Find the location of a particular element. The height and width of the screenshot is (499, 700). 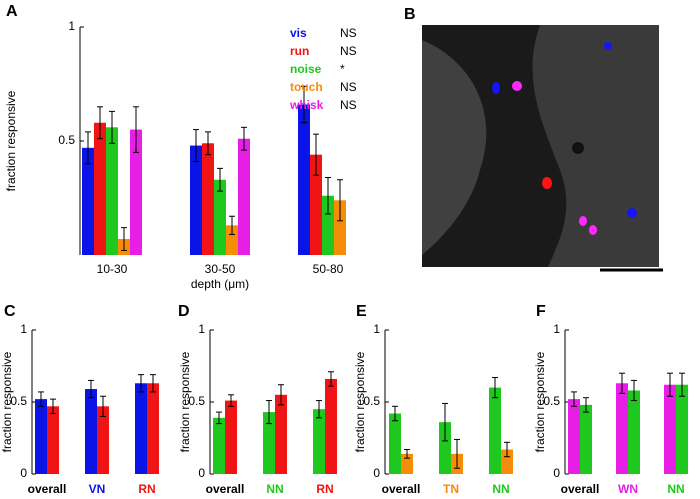

legend-label: whisk is located at coordinates (306, 105).